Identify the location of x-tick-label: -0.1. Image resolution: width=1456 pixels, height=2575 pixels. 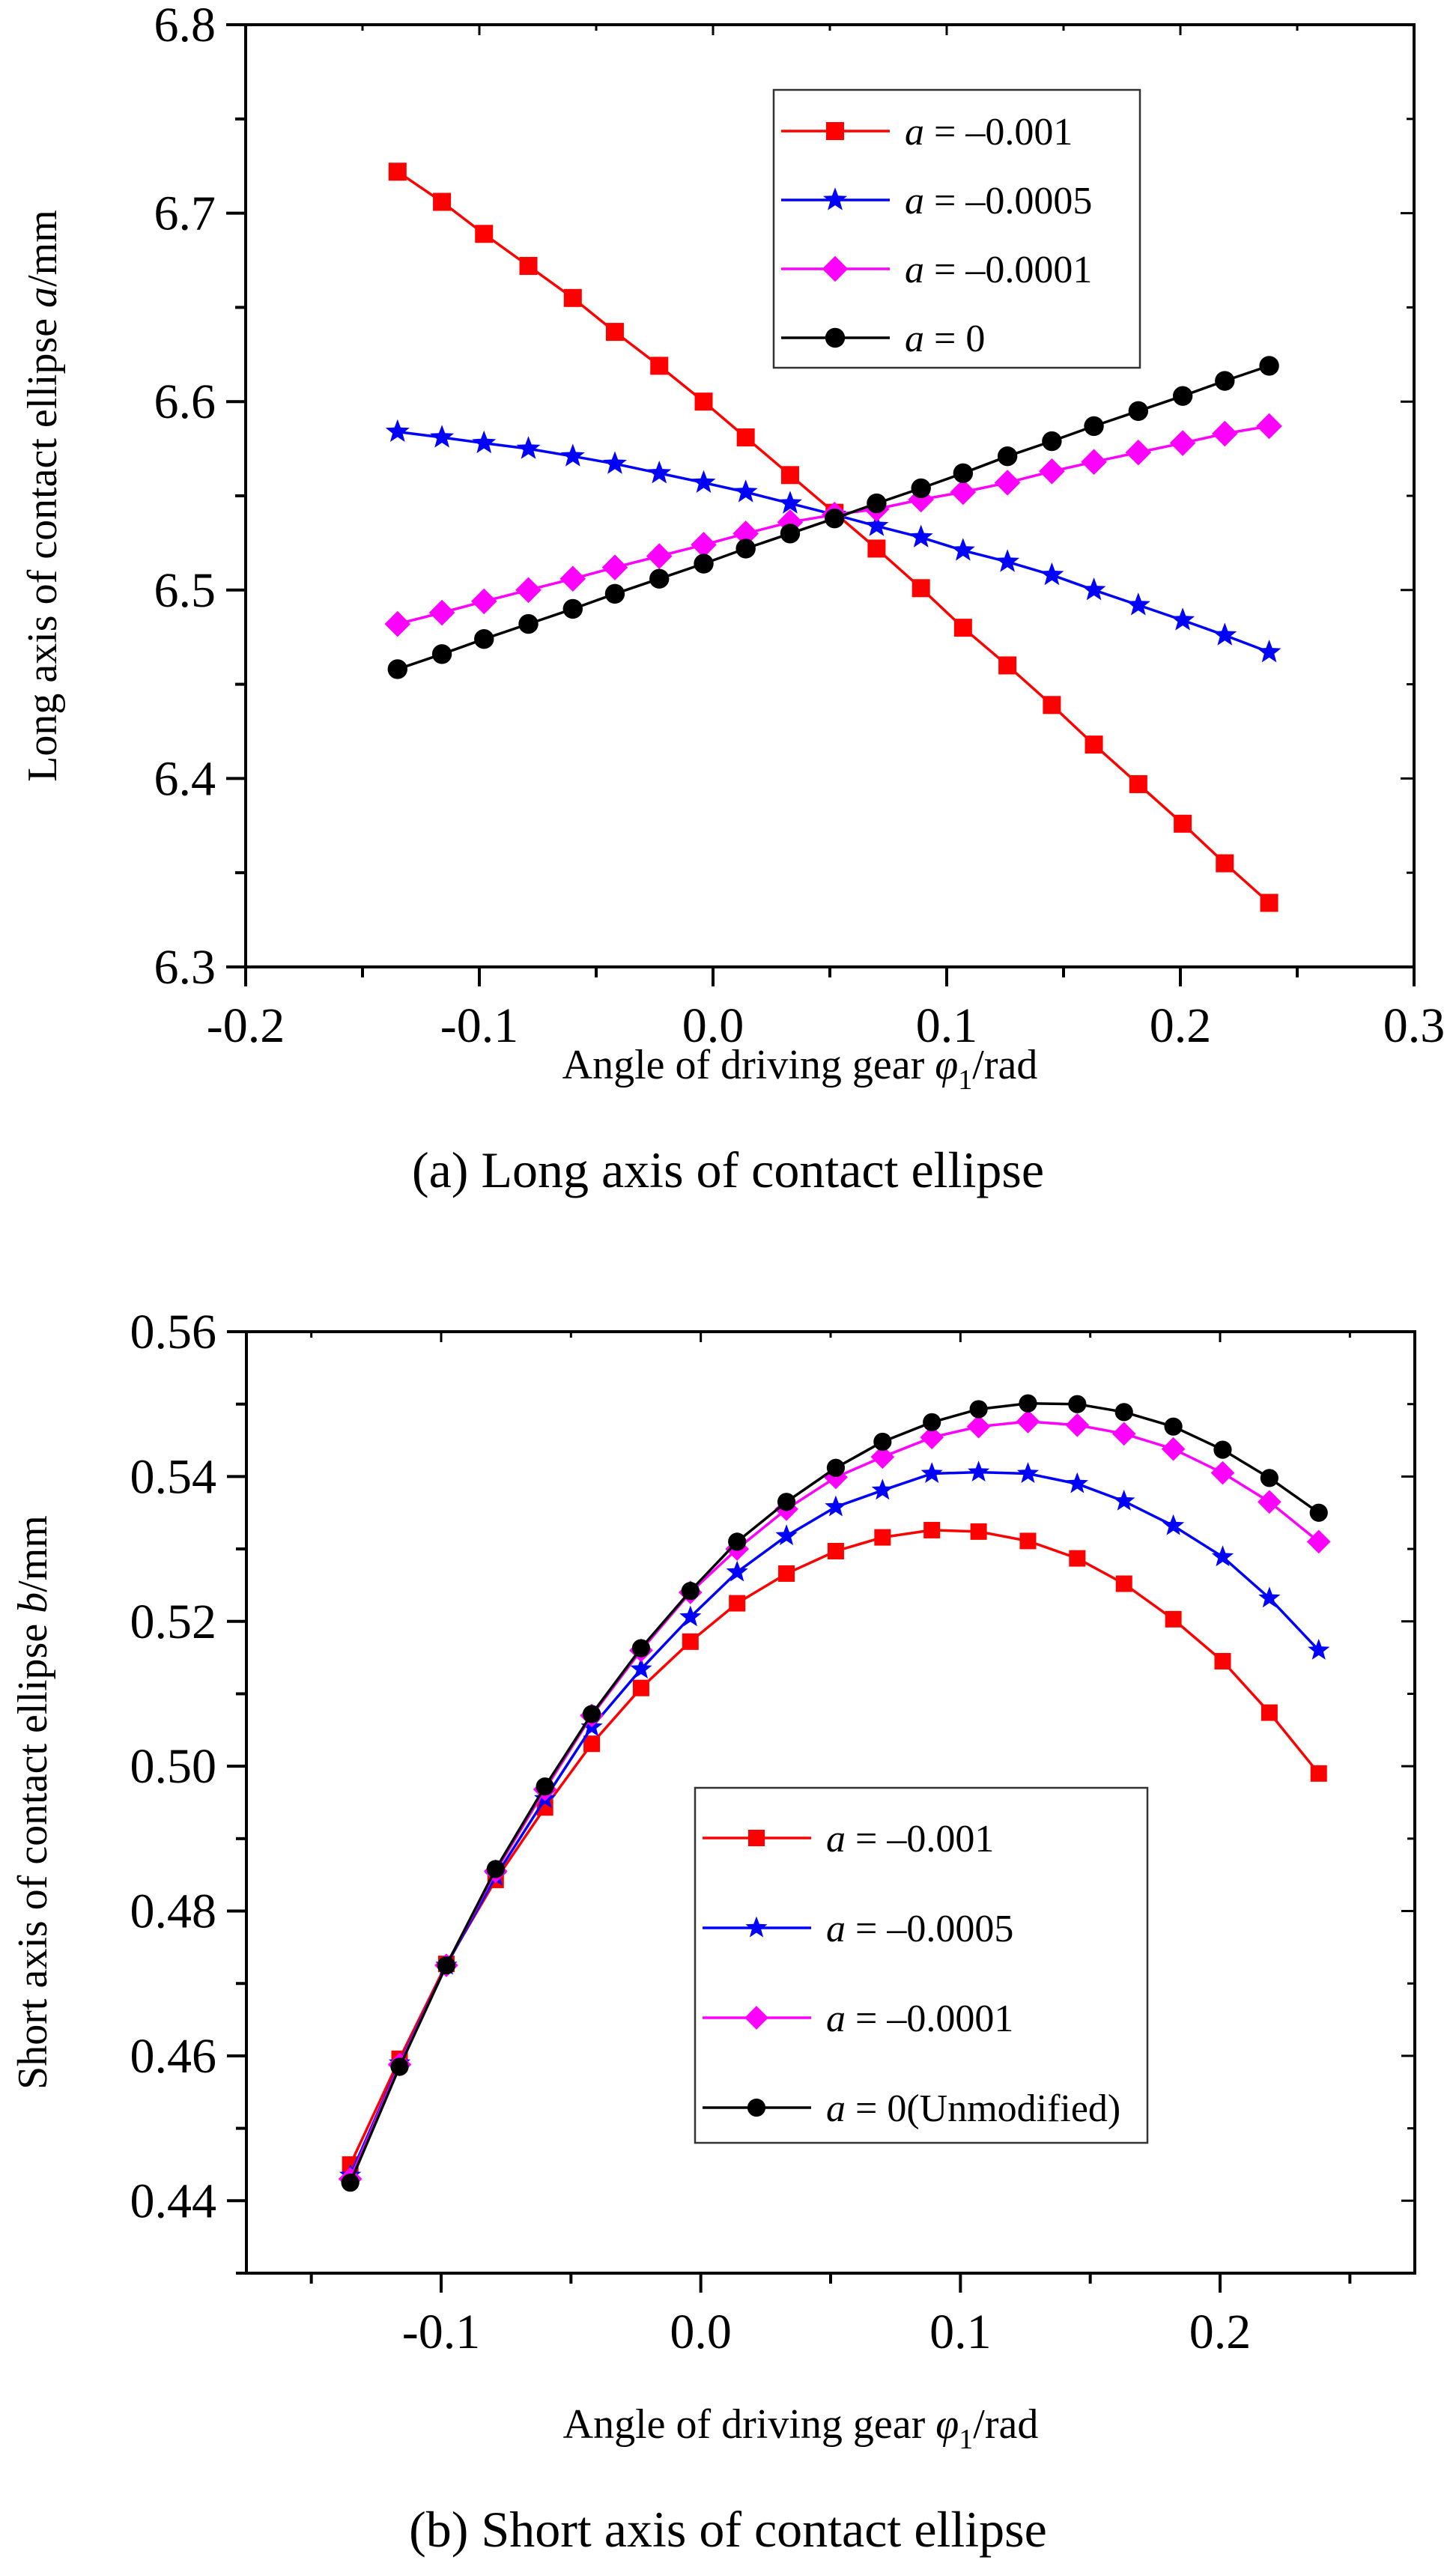
(479, 1025).